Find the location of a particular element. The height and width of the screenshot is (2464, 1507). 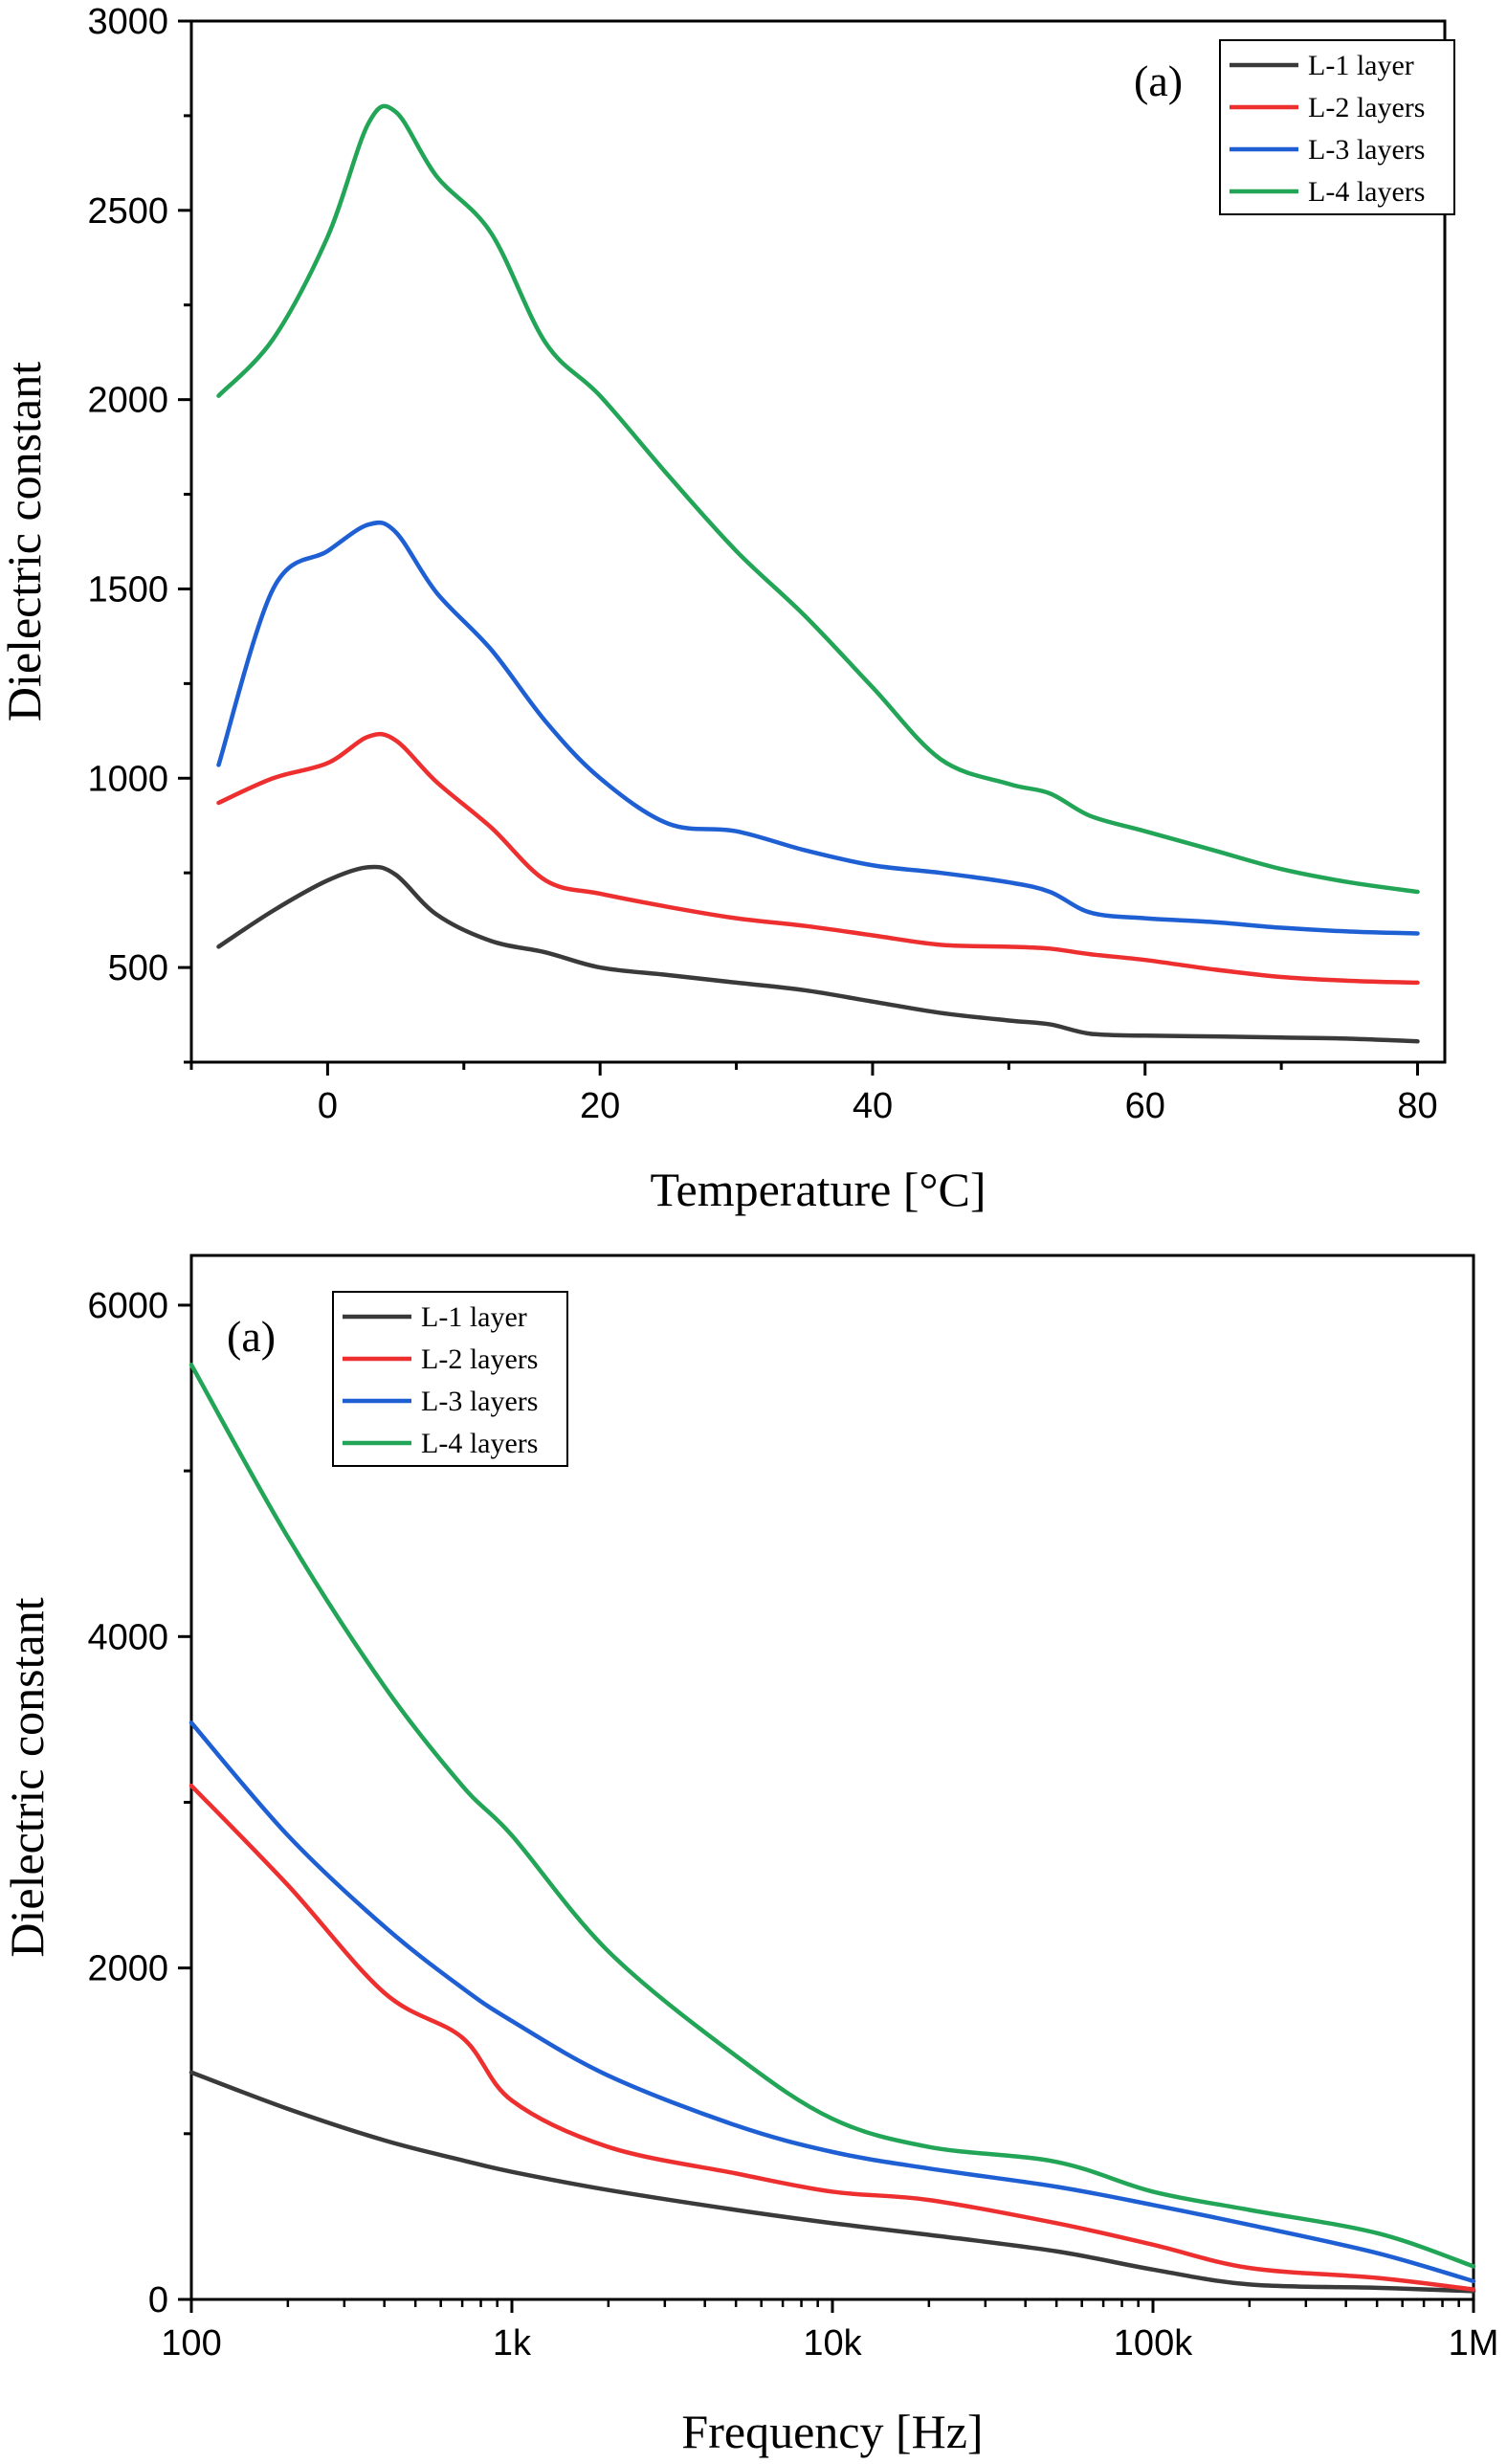

y-tick-label: 1500 is located at coordinates (127, 590).